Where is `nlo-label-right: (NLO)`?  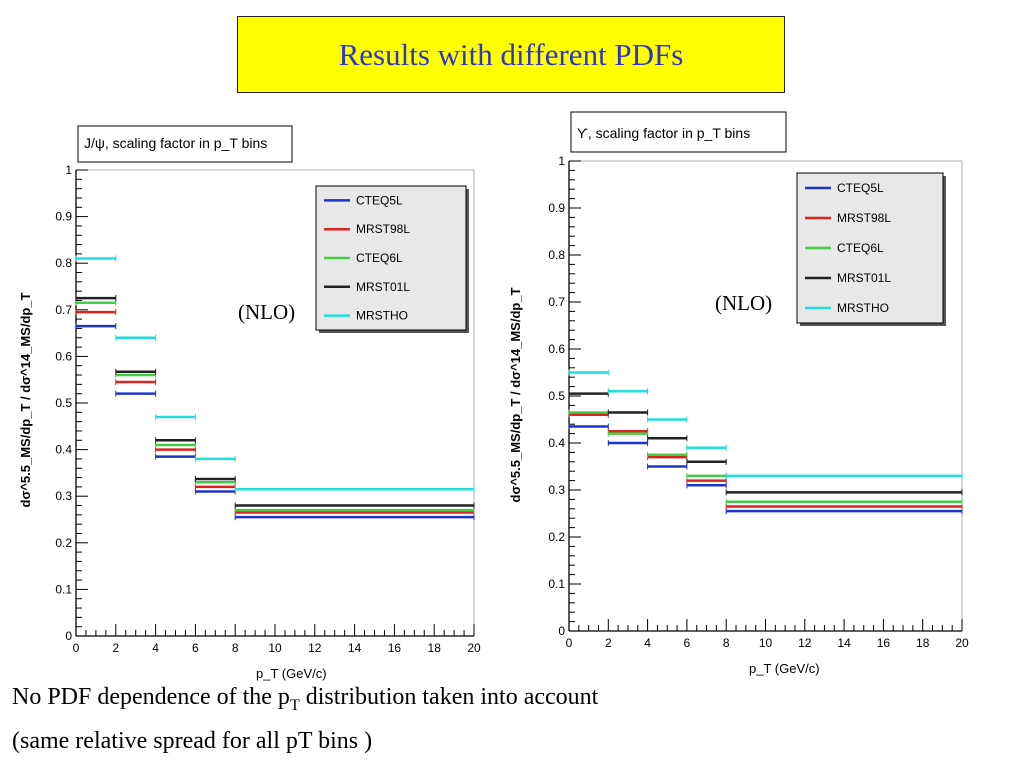
nlo-label-right: (NLO) is located at coordinates (744, 303).